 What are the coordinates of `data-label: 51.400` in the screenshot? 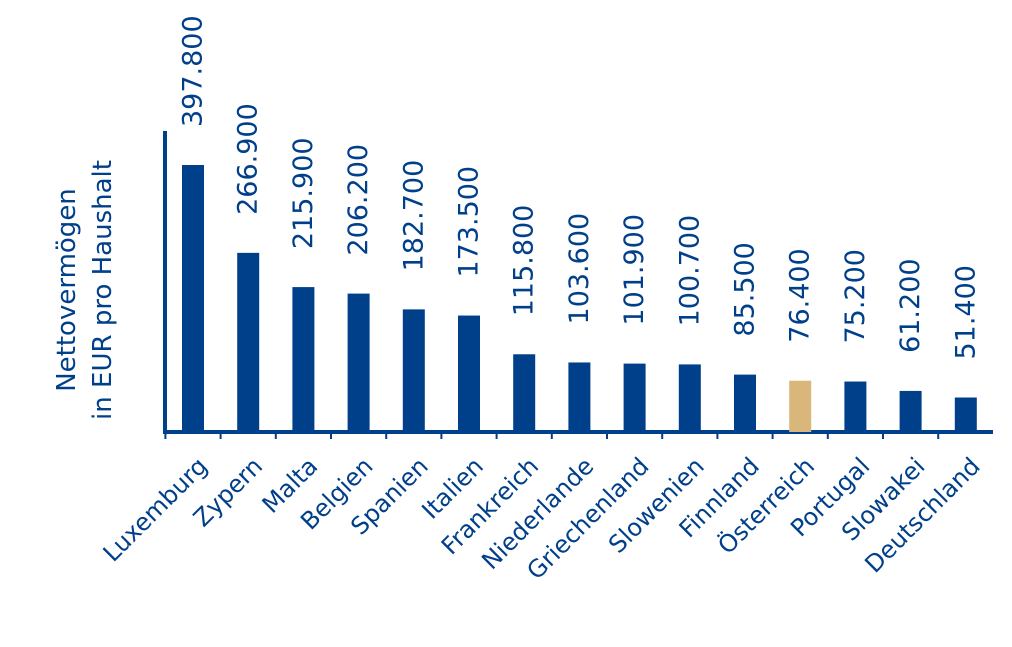 It's located at (965, 312).